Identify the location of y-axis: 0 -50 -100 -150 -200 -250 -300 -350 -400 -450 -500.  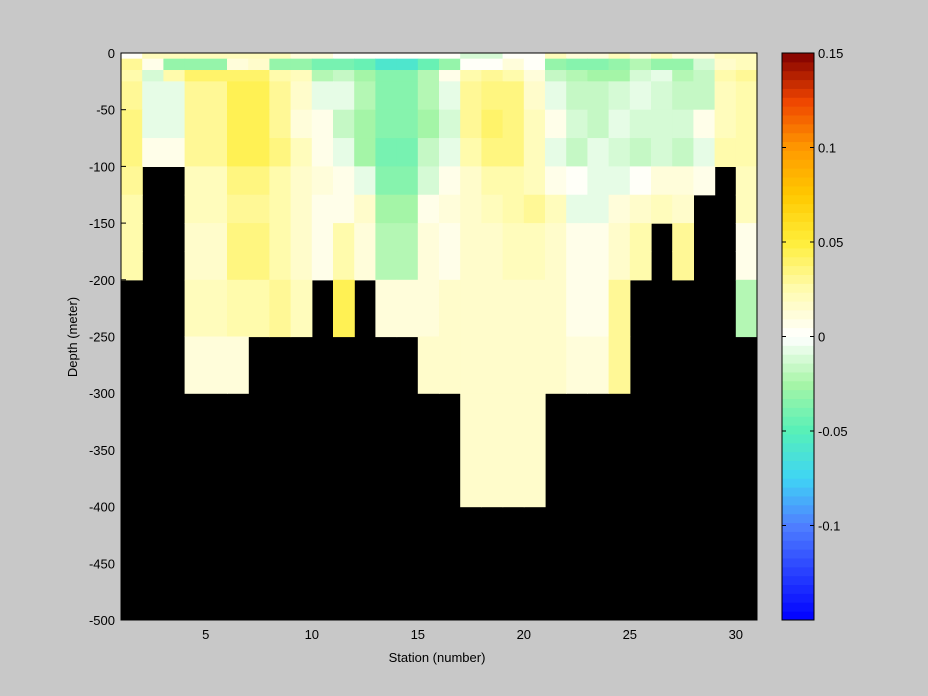
(107, 337).